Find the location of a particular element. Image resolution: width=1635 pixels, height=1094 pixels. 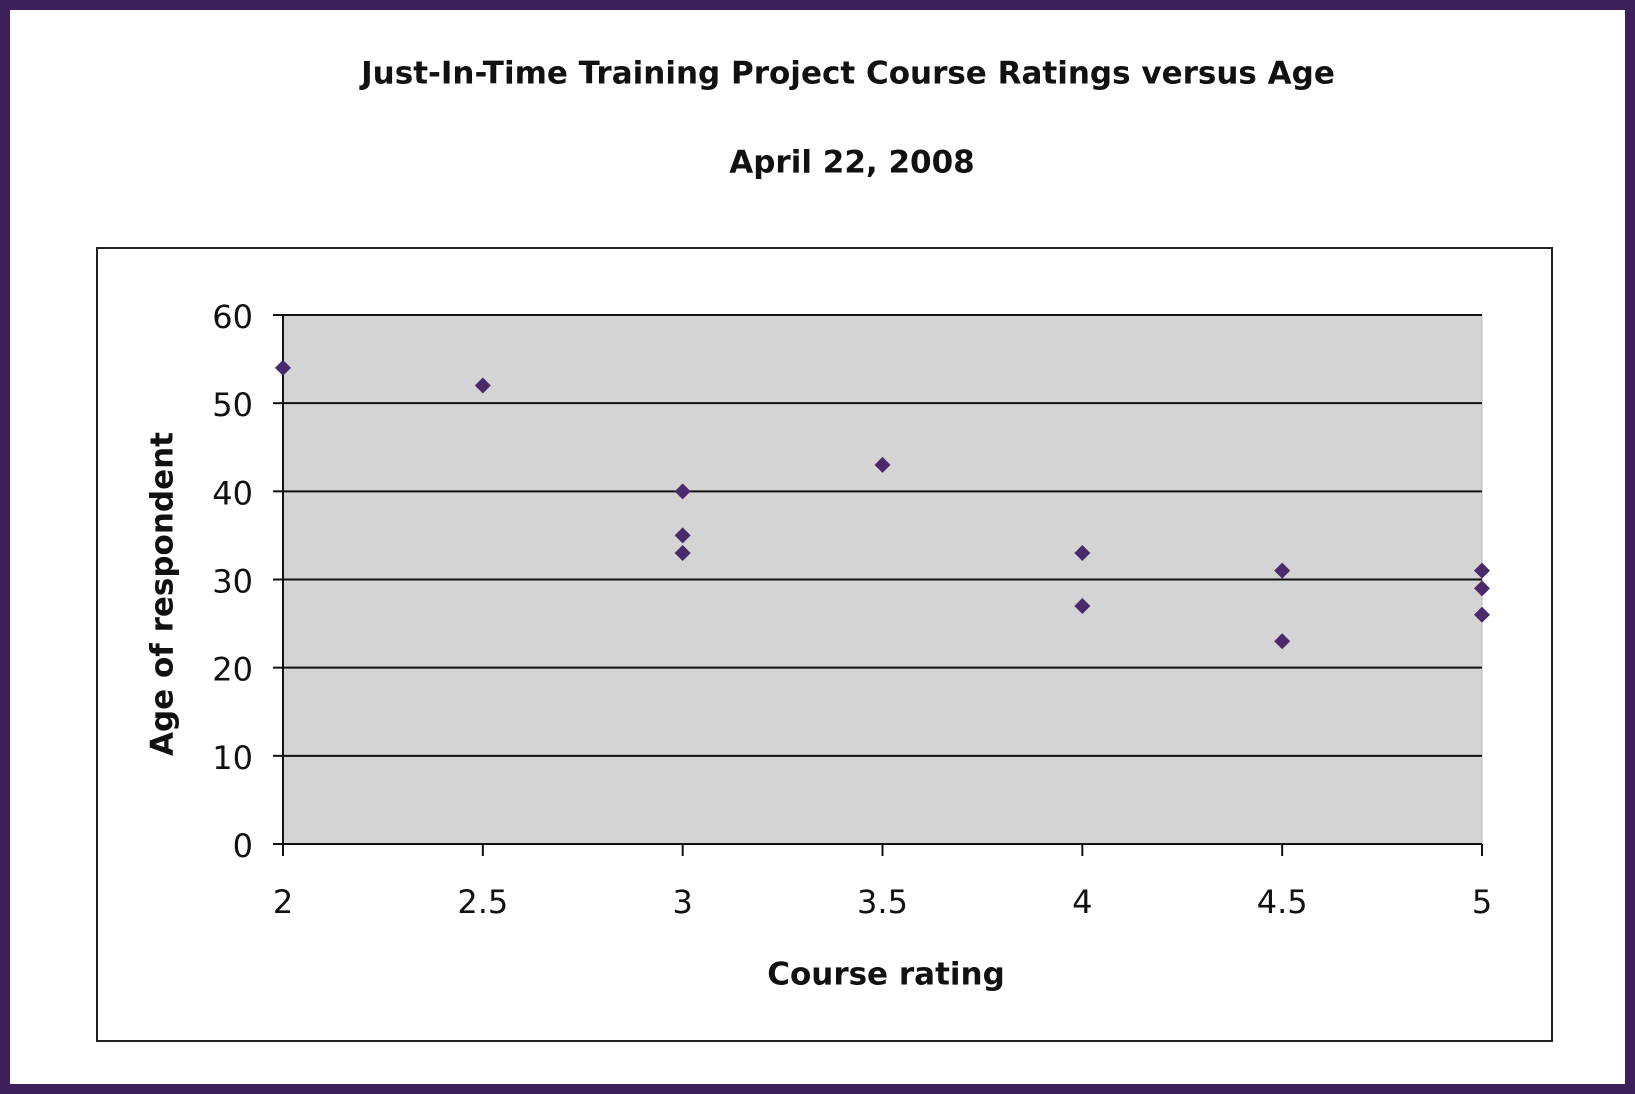

y-tick-label: 30 is located at coordinates (232, 582).